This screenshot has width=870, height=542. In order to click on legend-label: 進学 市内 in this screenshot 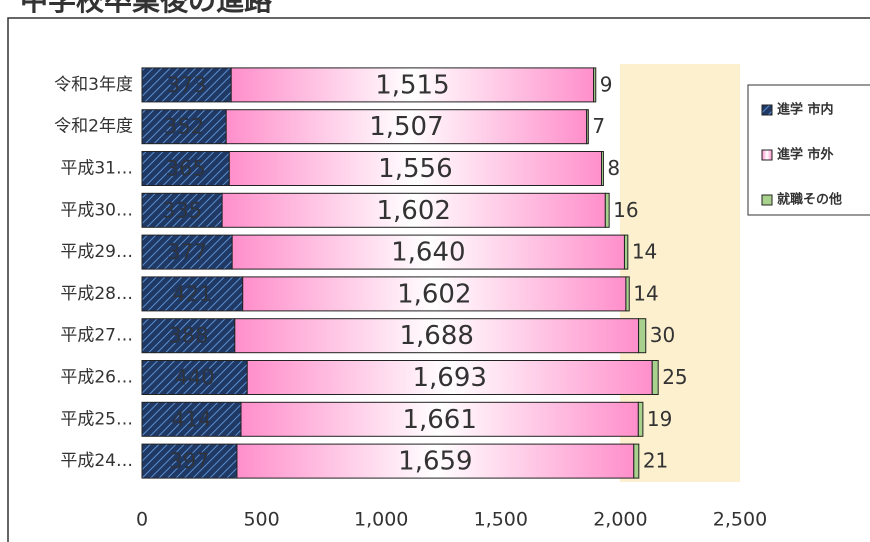, I will do `click(805, 110)`.